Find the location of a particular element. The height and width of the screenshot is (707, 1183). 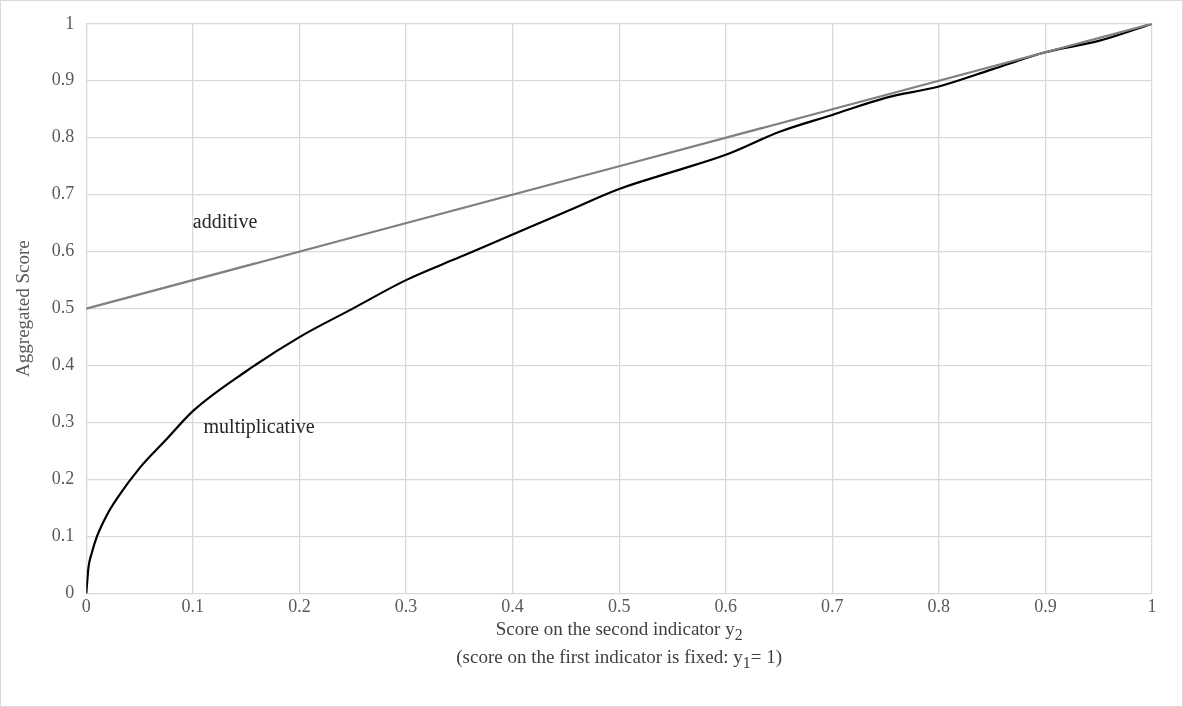

y-tick-label: 0.2 is located at coordinates (63, 478).